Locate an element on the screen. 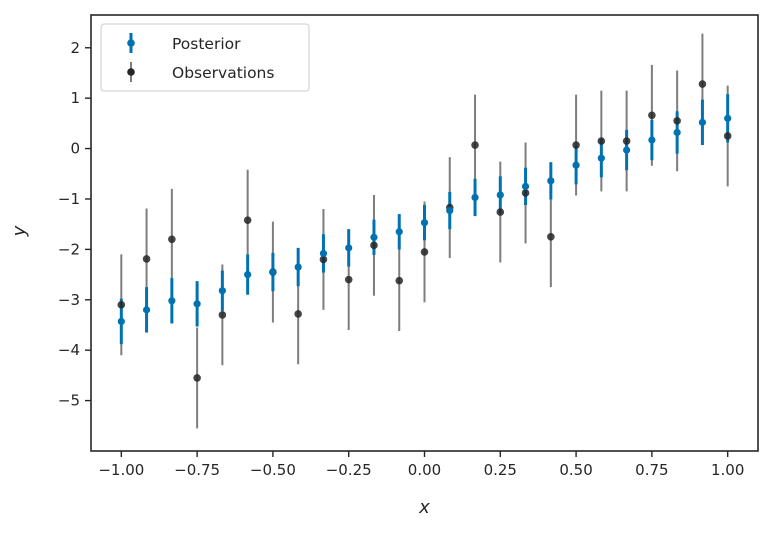  x-tick-label: −0.25 is located at coordinates (349, 470).